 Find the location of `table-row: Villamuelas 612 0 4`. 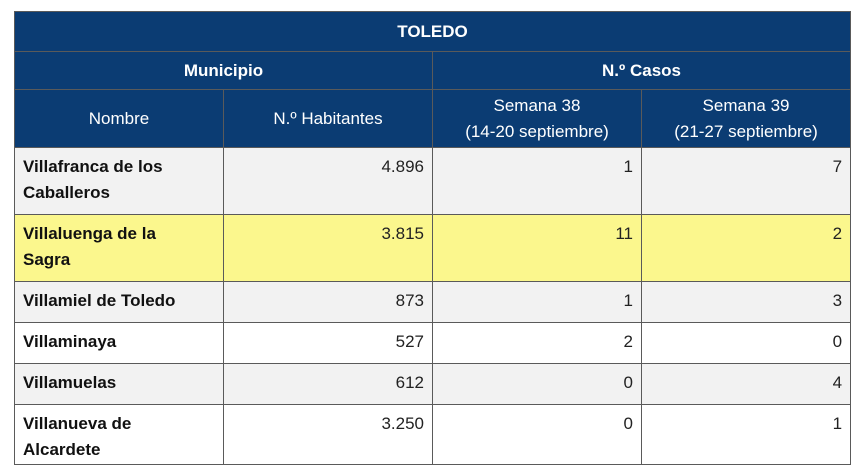

table-row: Villamuelas 612 0 4 is located at coordinates (433, 384).